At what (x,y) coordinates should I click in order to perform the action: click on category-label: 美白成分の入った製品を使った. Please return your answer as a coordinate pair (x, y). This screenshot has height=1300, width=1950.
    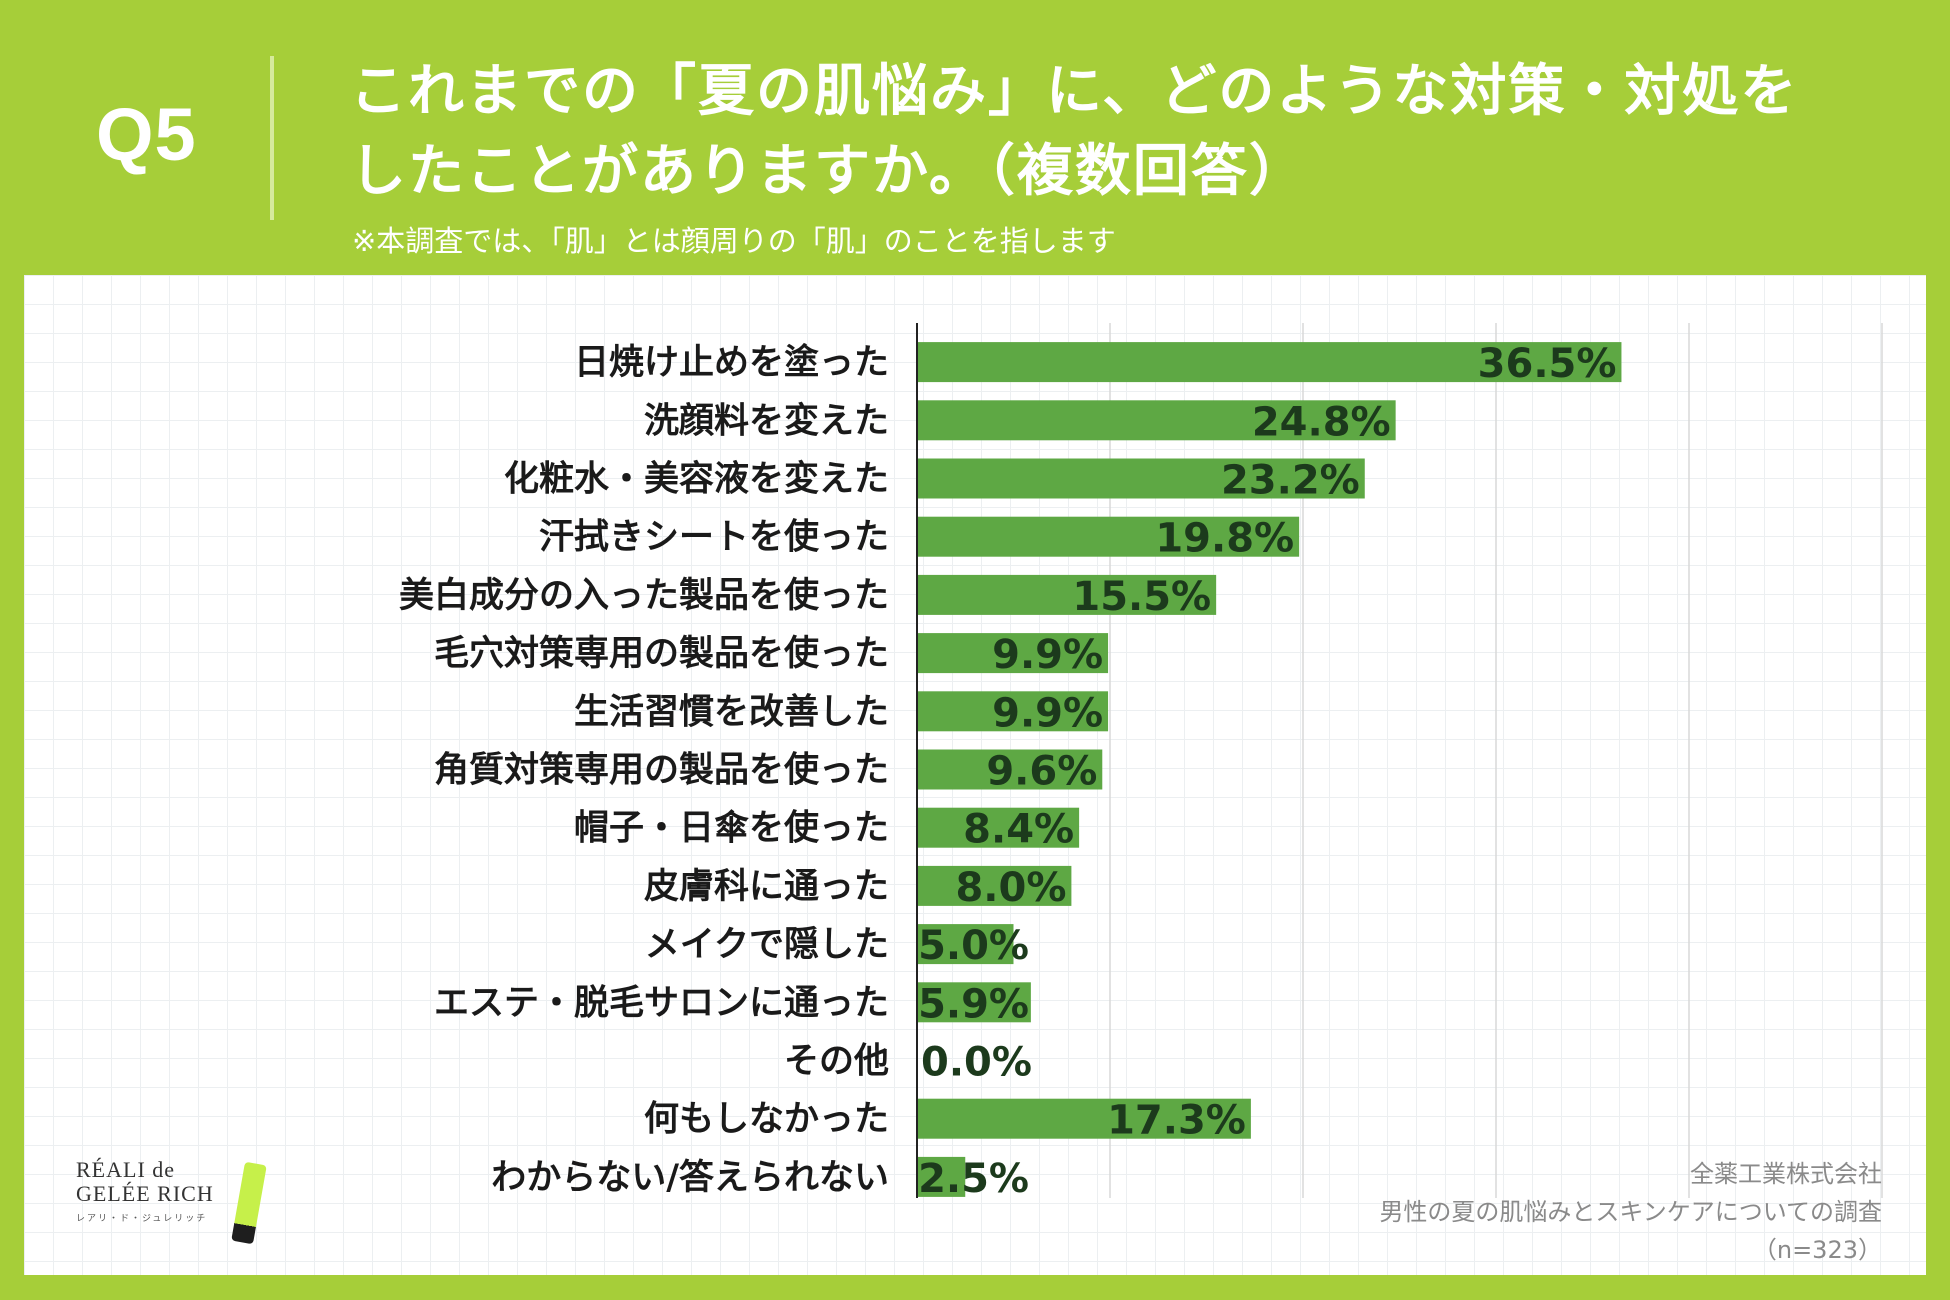
    Looking at the image, I should click on (644, 596).